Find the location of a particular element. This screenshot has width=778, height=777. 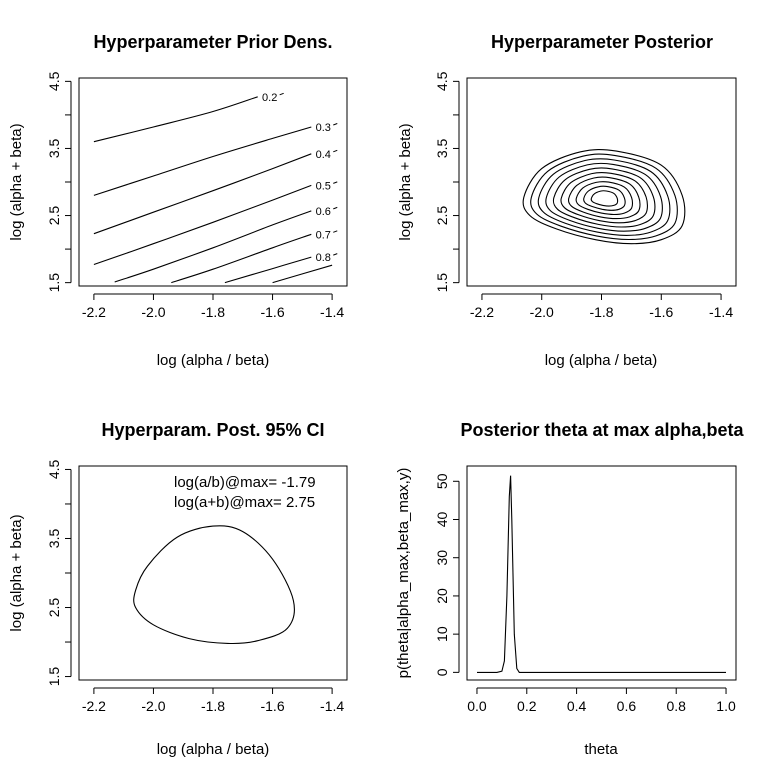

annotation-alpha-beta-sum: log(a+b)@max= 2.75 is located at coordinates (244, 502).